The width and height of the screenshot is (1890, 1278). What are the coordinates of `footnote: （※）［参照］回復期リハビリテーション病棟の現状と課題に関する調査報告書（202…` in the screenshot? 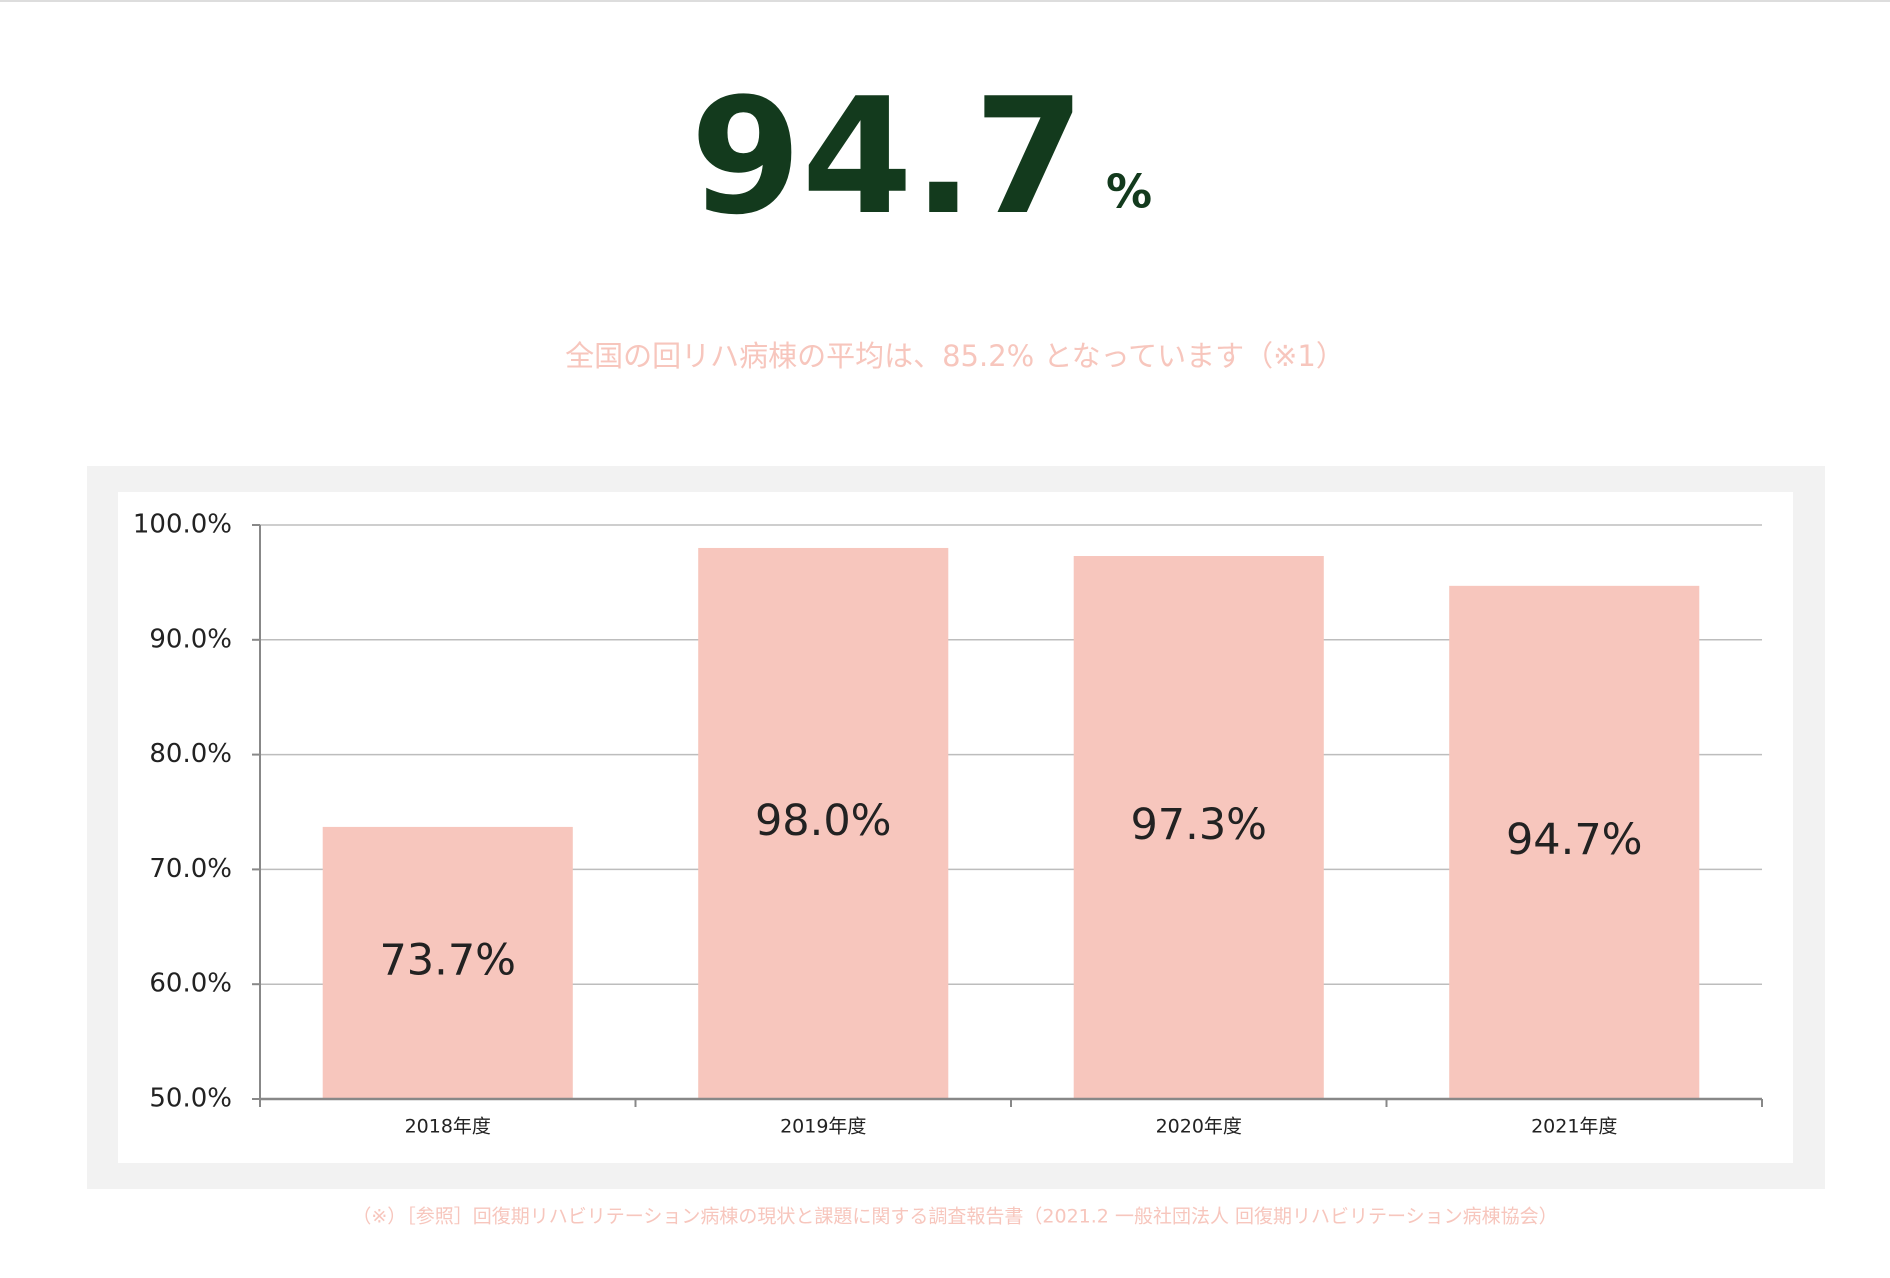 It's located at (954, 1217).